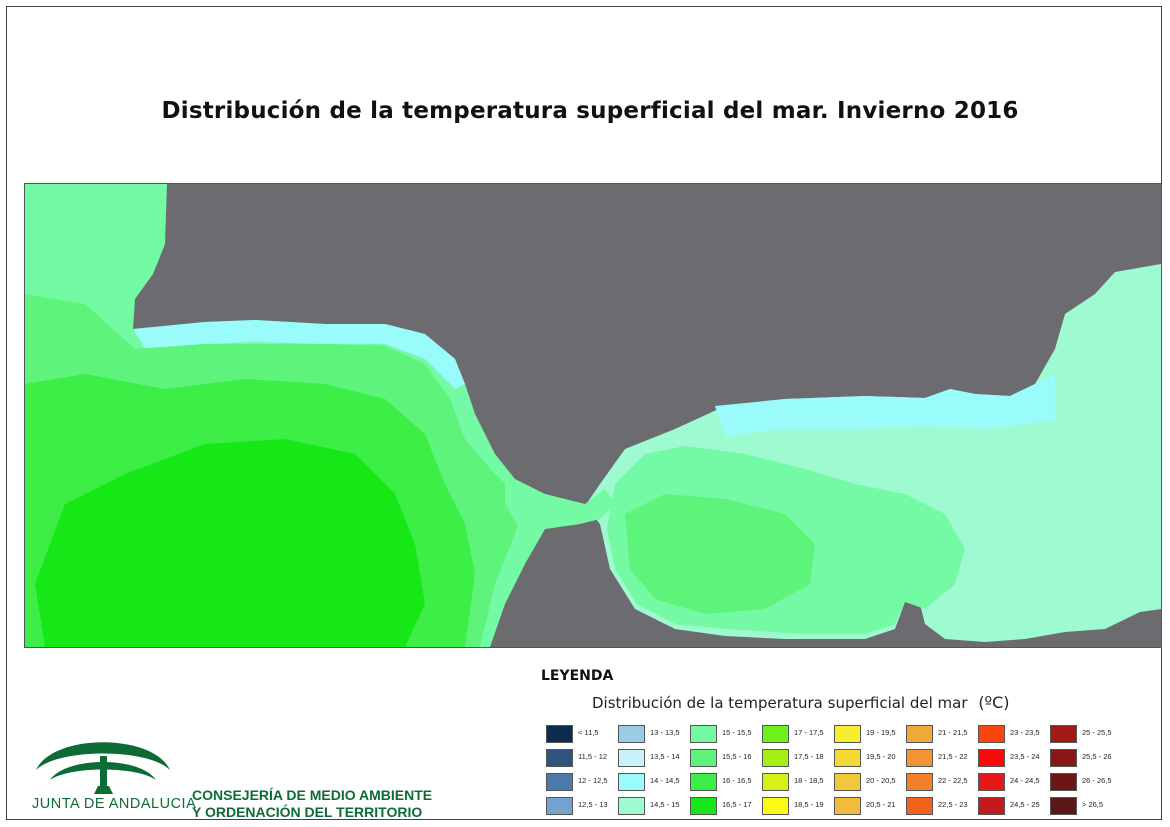  What do you see at coordinates (809, 804) in the screenshot?
I see `legend-label: 18,5 - 19` at bounding box center [809, 804].